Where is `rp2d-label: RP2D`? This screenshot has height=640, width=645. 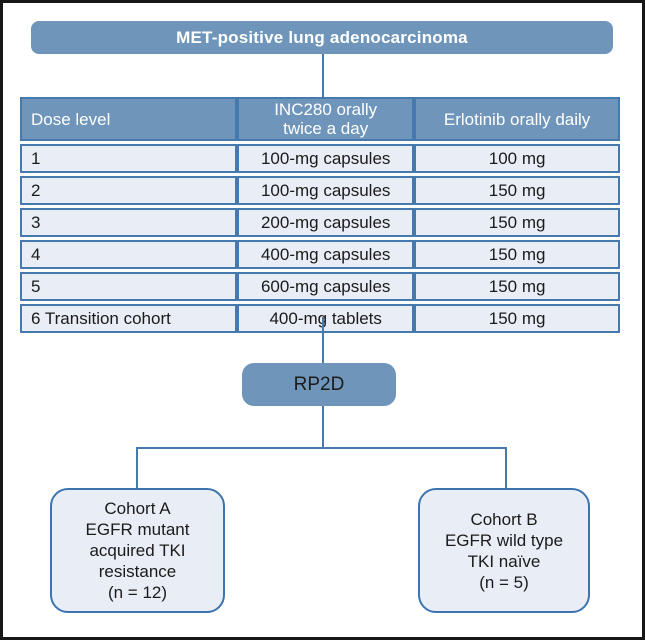
rp2d-label: RP2D is located at coordinates (319, 384).